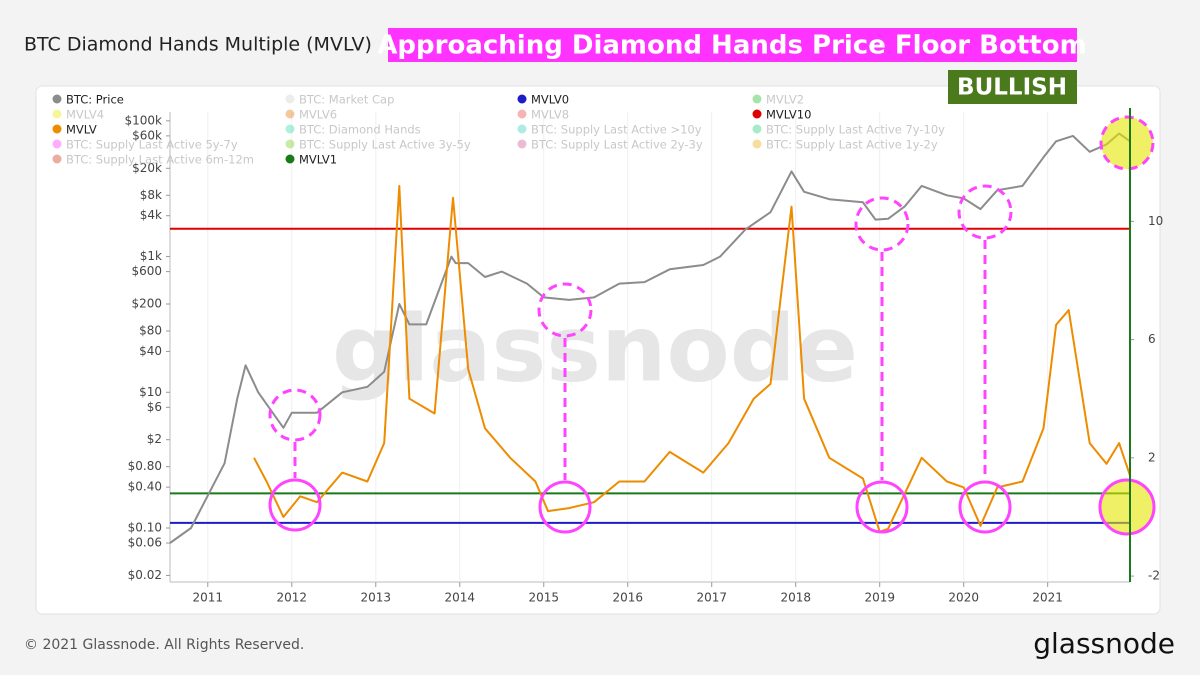  What do you see at coordinates (1155, 221) in the screenshot?
I see `y2-tick-label: 10` at bounding box center [1155, 221].